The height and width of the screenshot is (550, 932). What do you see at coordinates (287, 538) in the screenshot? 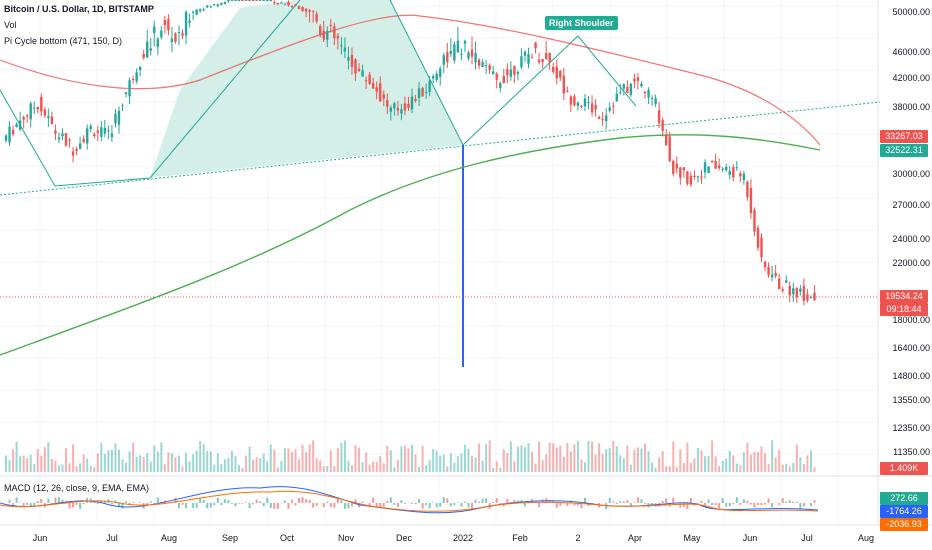
I see `x-tick-label: Oct` at bounding box center [287, 538].